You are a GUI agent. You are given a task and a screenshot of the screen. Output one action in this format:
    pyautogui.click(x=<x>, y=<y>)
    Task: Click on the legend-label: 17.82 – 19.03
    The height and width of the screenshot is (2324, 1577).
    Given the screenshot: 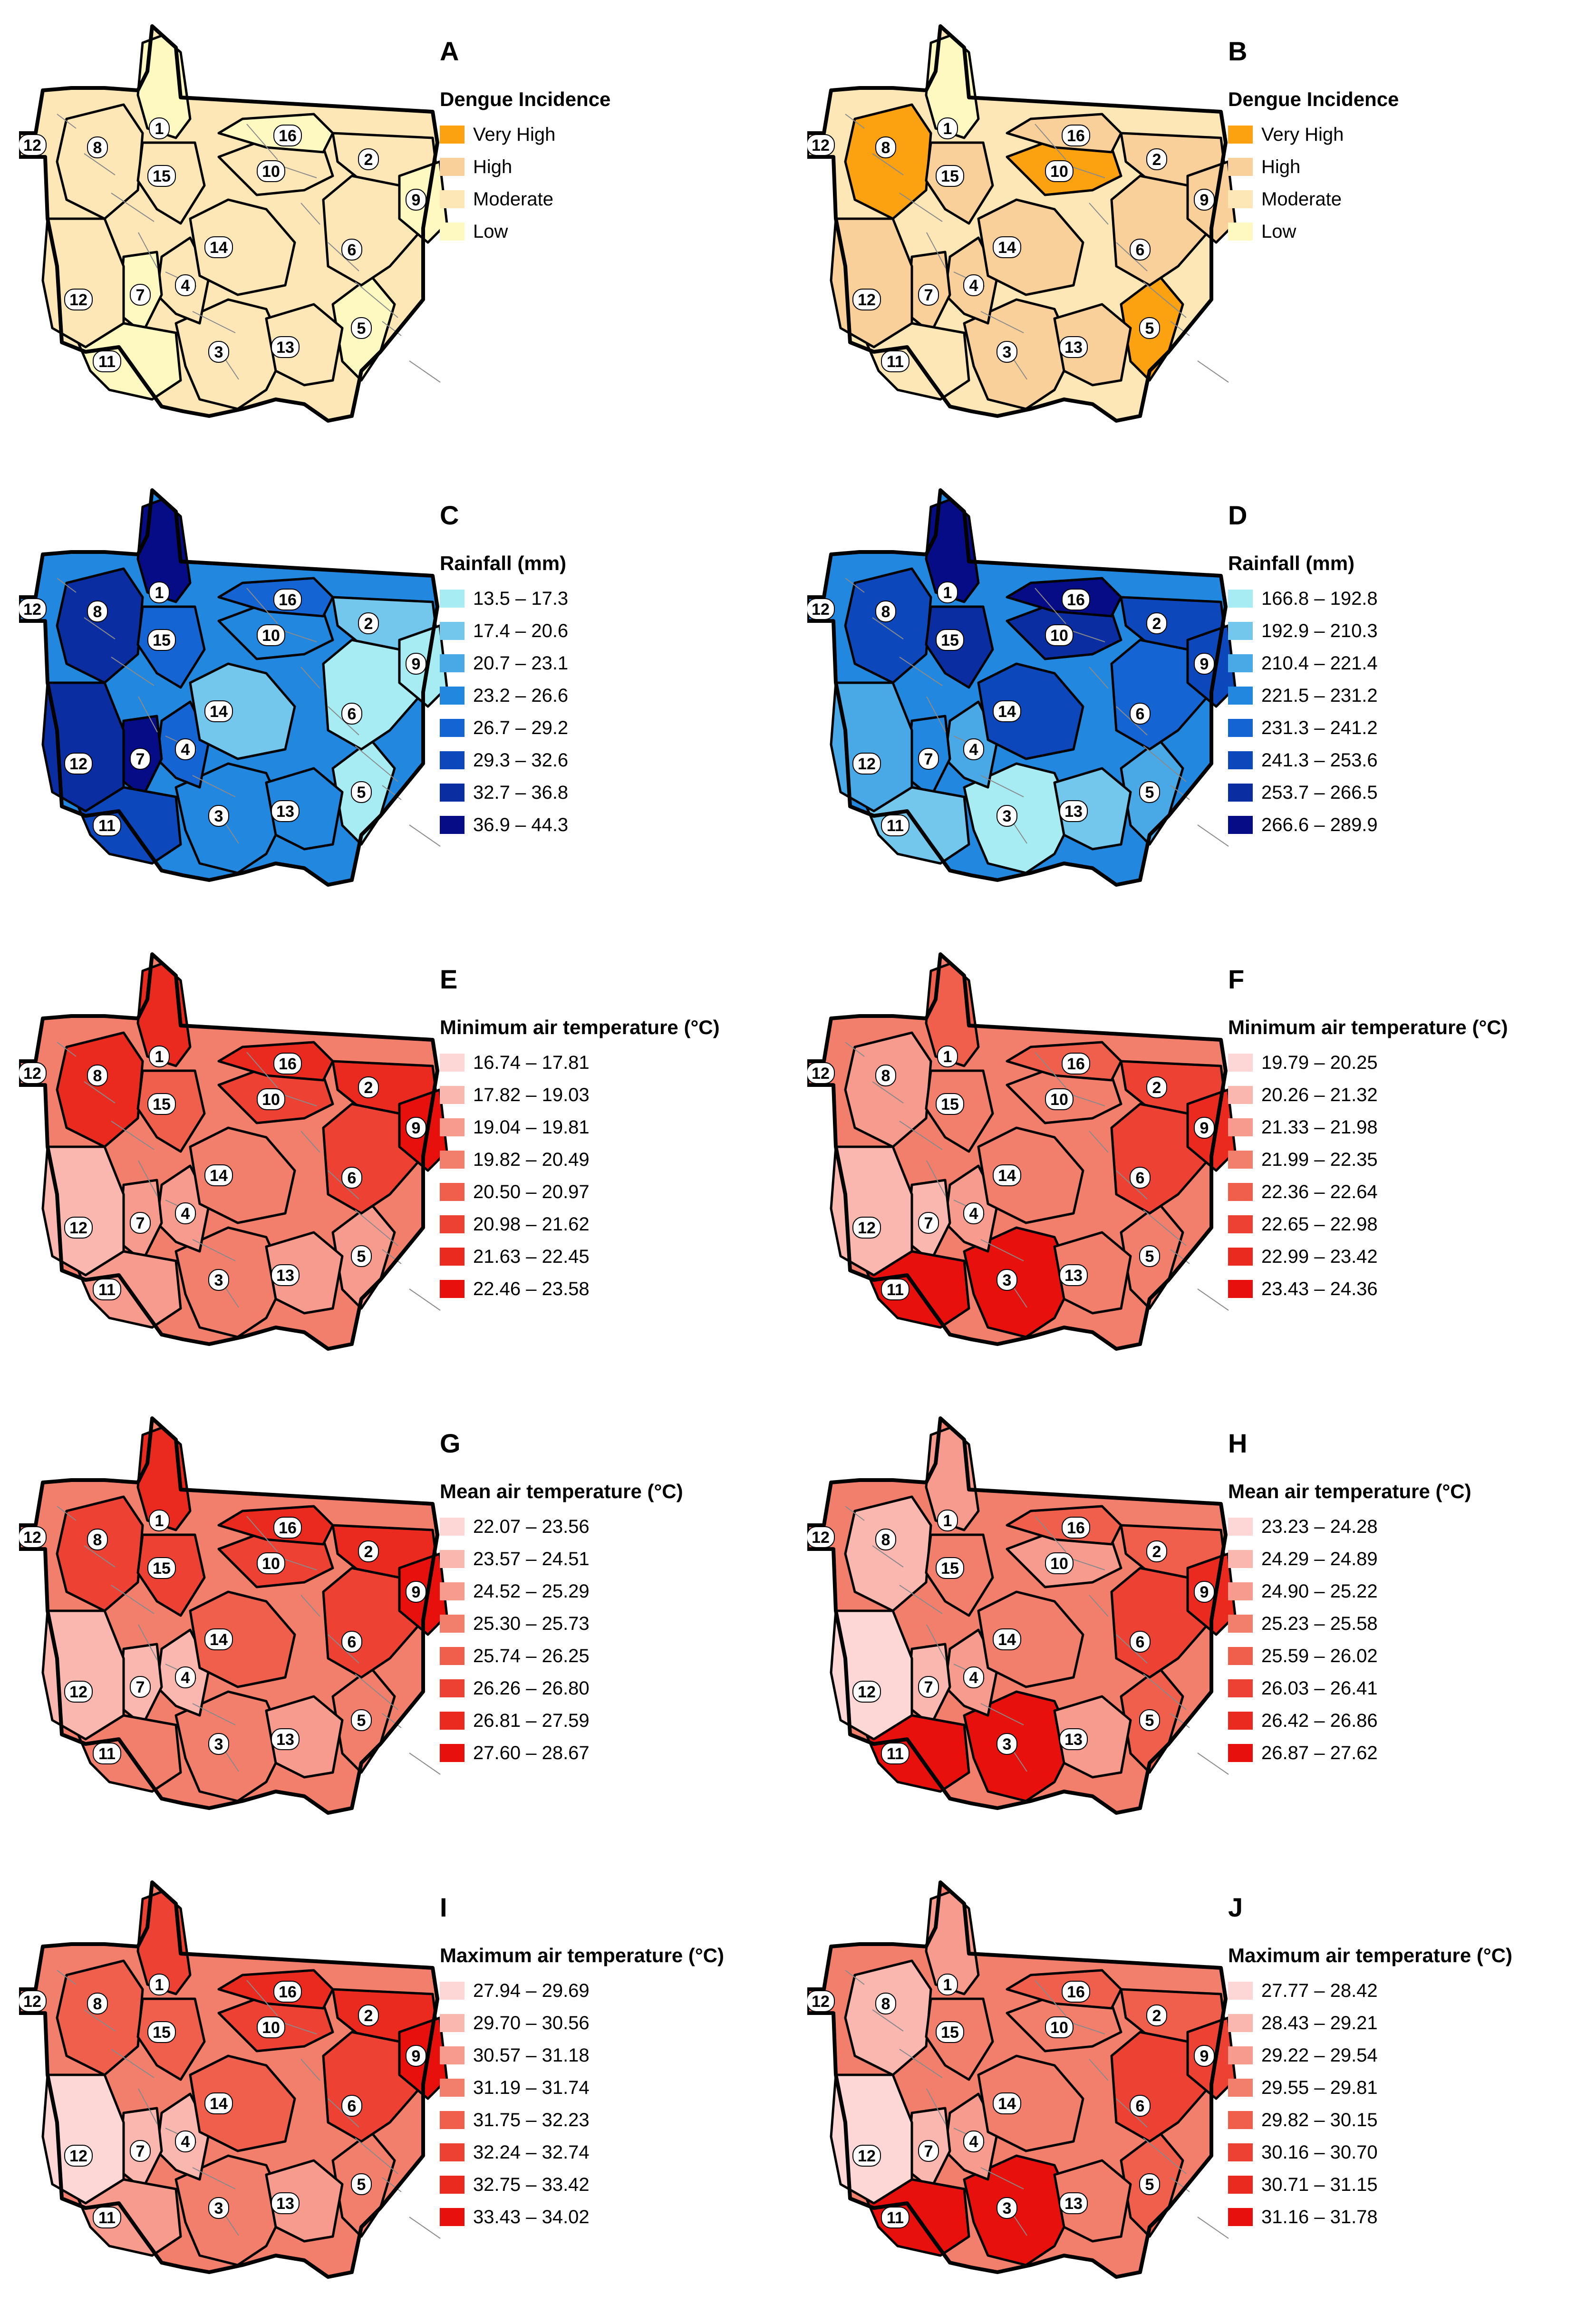 What is the action you would take?
    pyautogui.click(x=531, y=1094)
    